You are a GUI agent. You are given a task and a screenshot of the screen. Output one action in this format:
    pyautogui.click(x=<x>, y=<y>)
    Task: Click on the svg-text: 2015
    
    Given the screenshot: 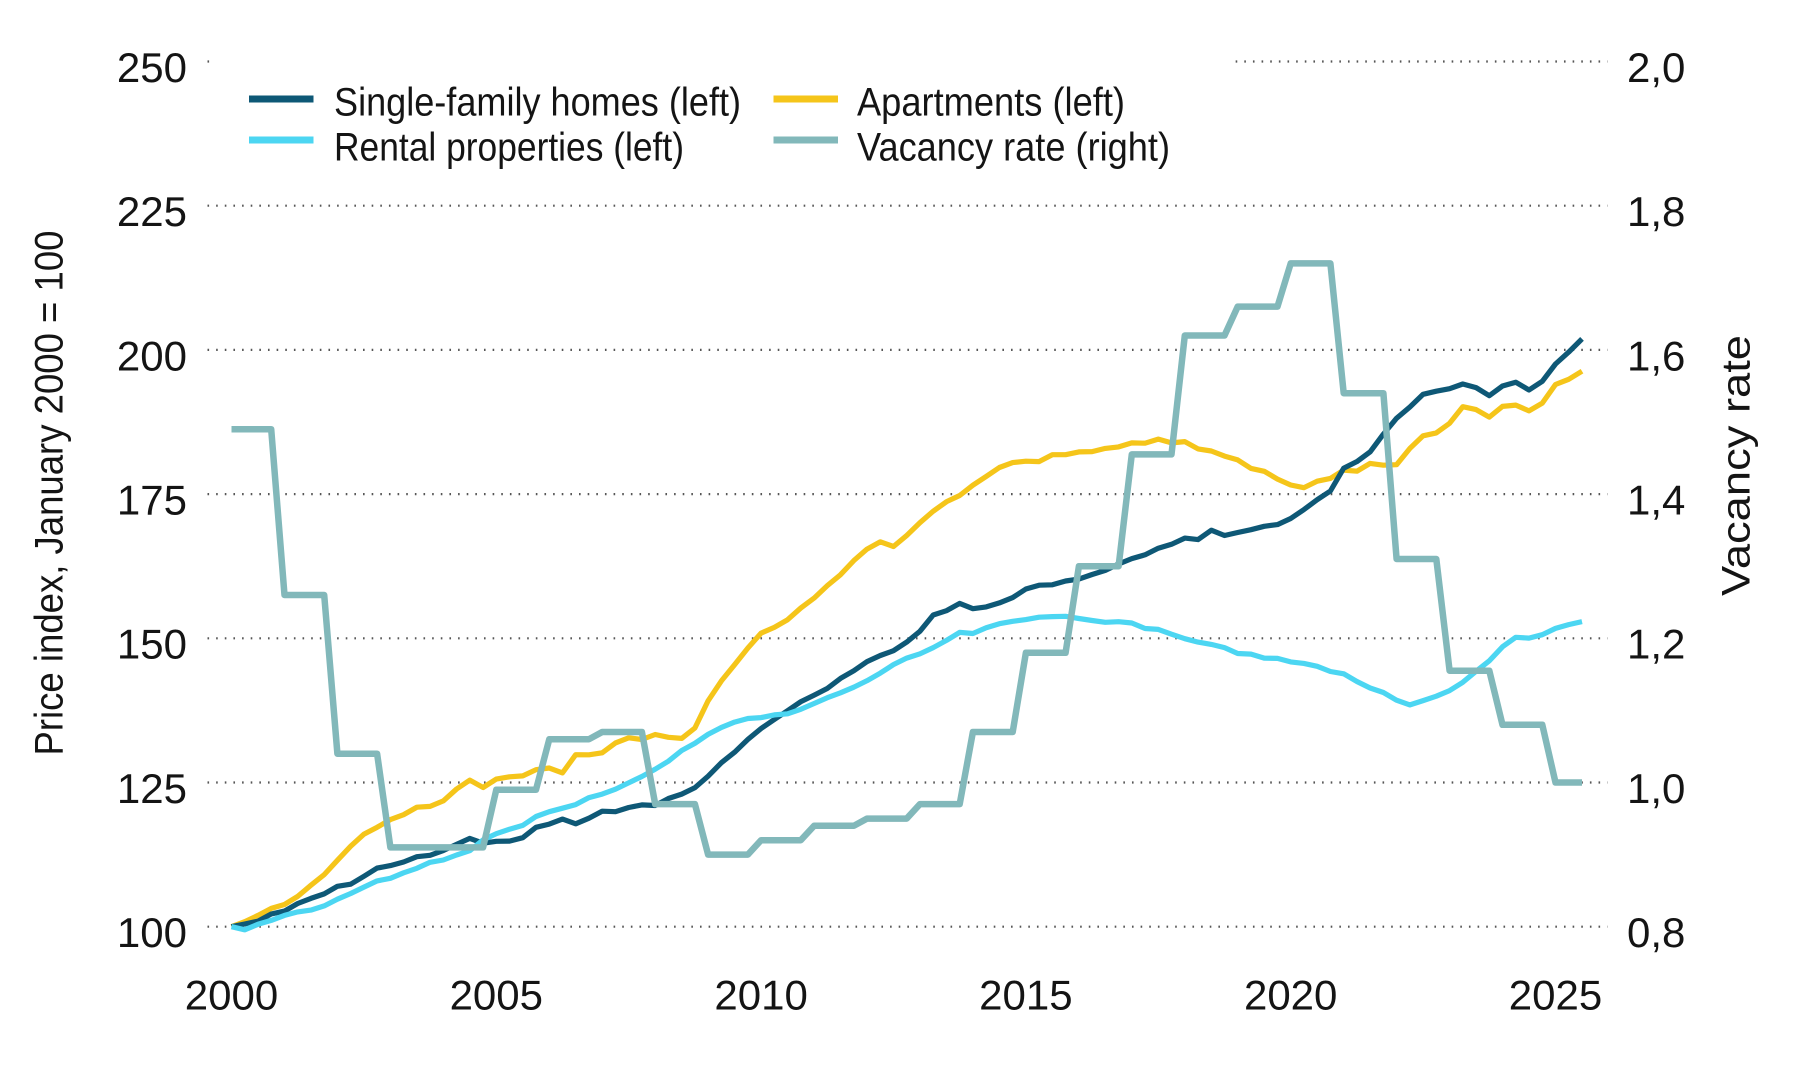 What is the action you would take?
    pyautogui.click(x=1025, y=994)
    